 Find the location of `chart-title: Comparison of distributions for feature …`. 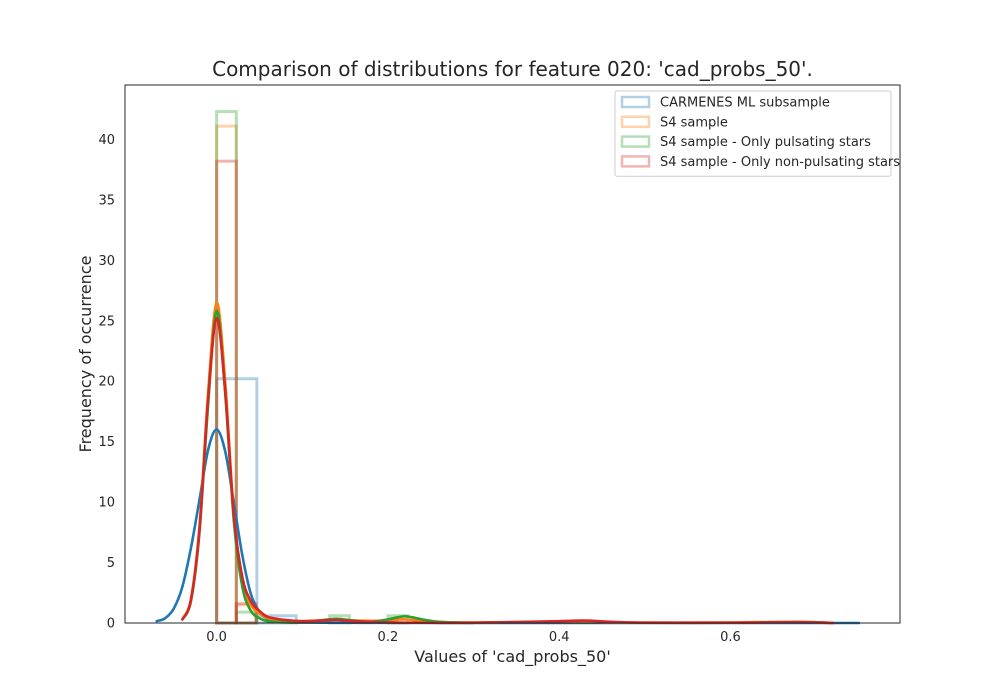

chart-title: Comparison of distributions for feature … is located at coordinates (512, 69).